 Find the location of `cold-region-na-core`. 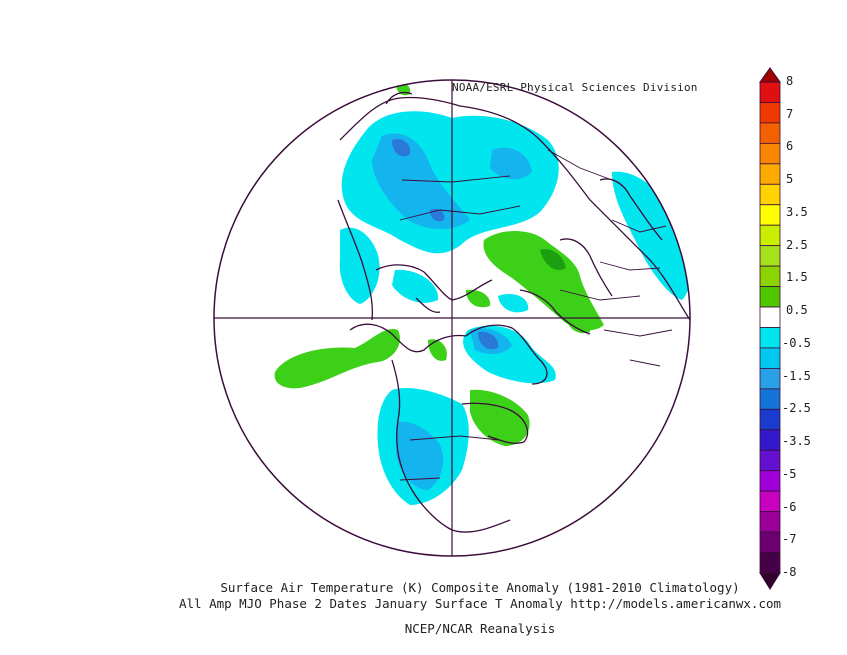

cold-region-na-core is located at coordinates (420, 455).